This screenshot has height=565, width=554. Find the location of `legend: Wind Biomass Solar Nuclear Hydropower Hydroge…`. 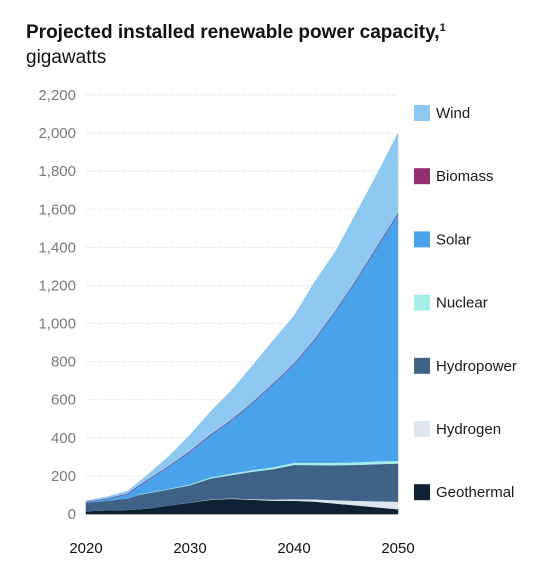

legend: Wind Biomass Solar Nuclear Hydropower Hydroge… is located at coordinates (465, 303).